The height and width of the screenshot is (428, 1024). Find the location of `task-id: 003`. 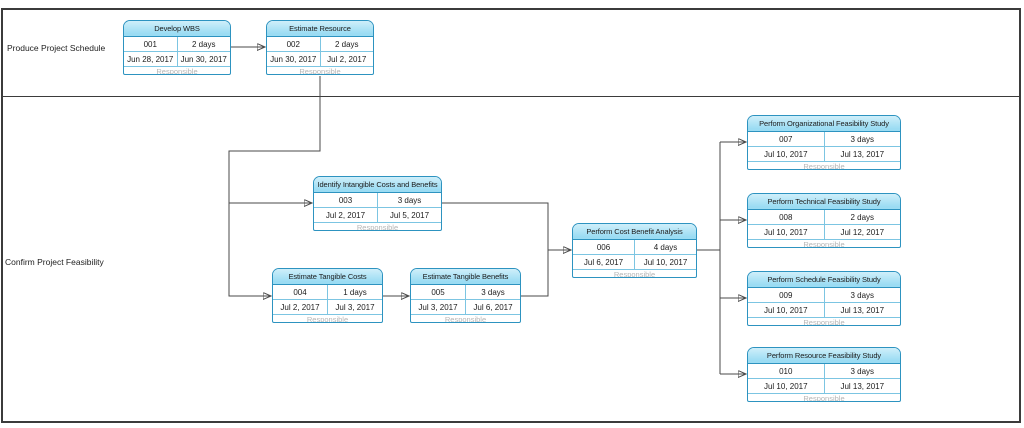

task-id: 003 is located at coordinates (346, 200).